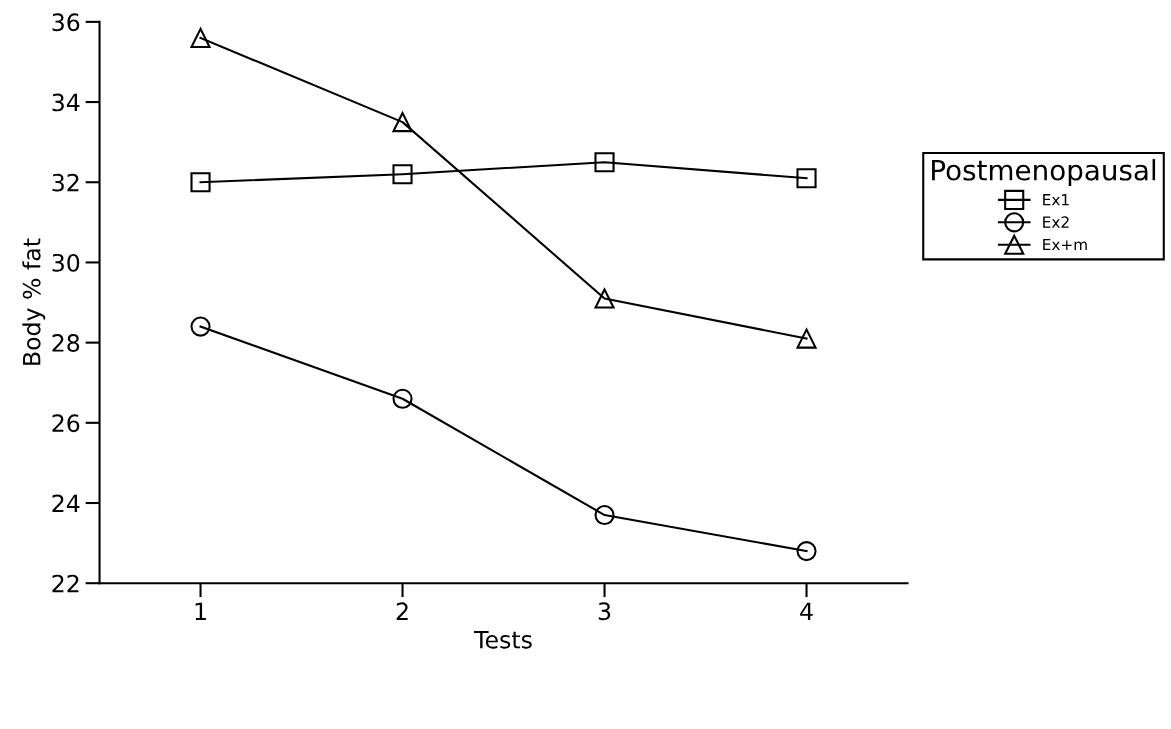 This screenshot has height=729, width=1171. What do you see at coordinates (503, 640) in the screenshot?
I see `x-axis-title: Tests` at bounding box center [503, 640].